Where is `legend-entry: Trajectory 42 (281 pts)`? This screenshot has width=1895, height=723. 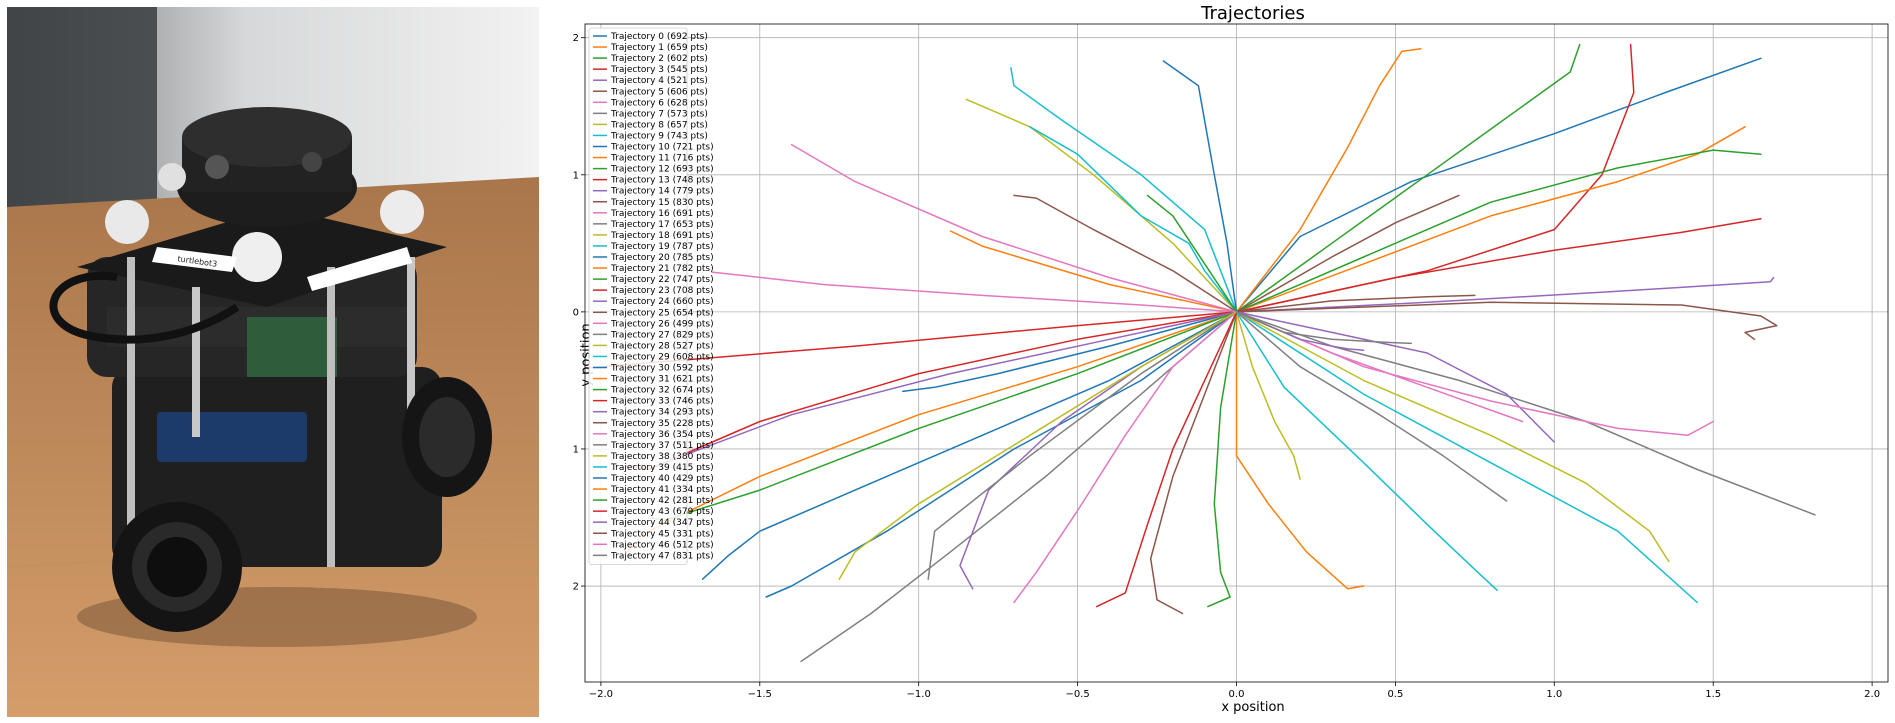 legend-entry: Trajectory 42 (281 pts) is located at coordinates (662, 501).